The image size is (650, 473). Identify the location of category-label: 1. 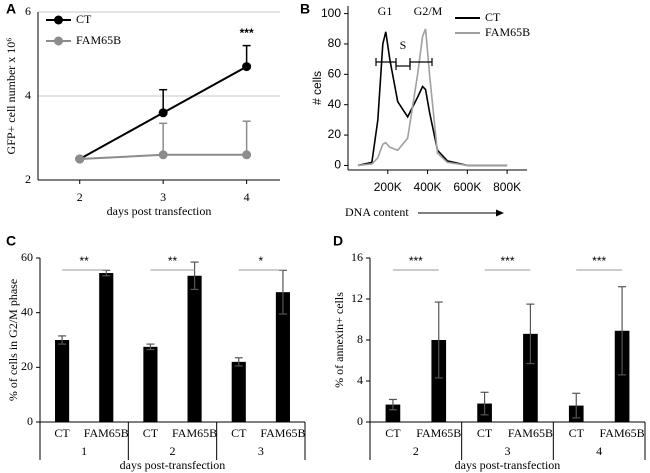
(84, 451).